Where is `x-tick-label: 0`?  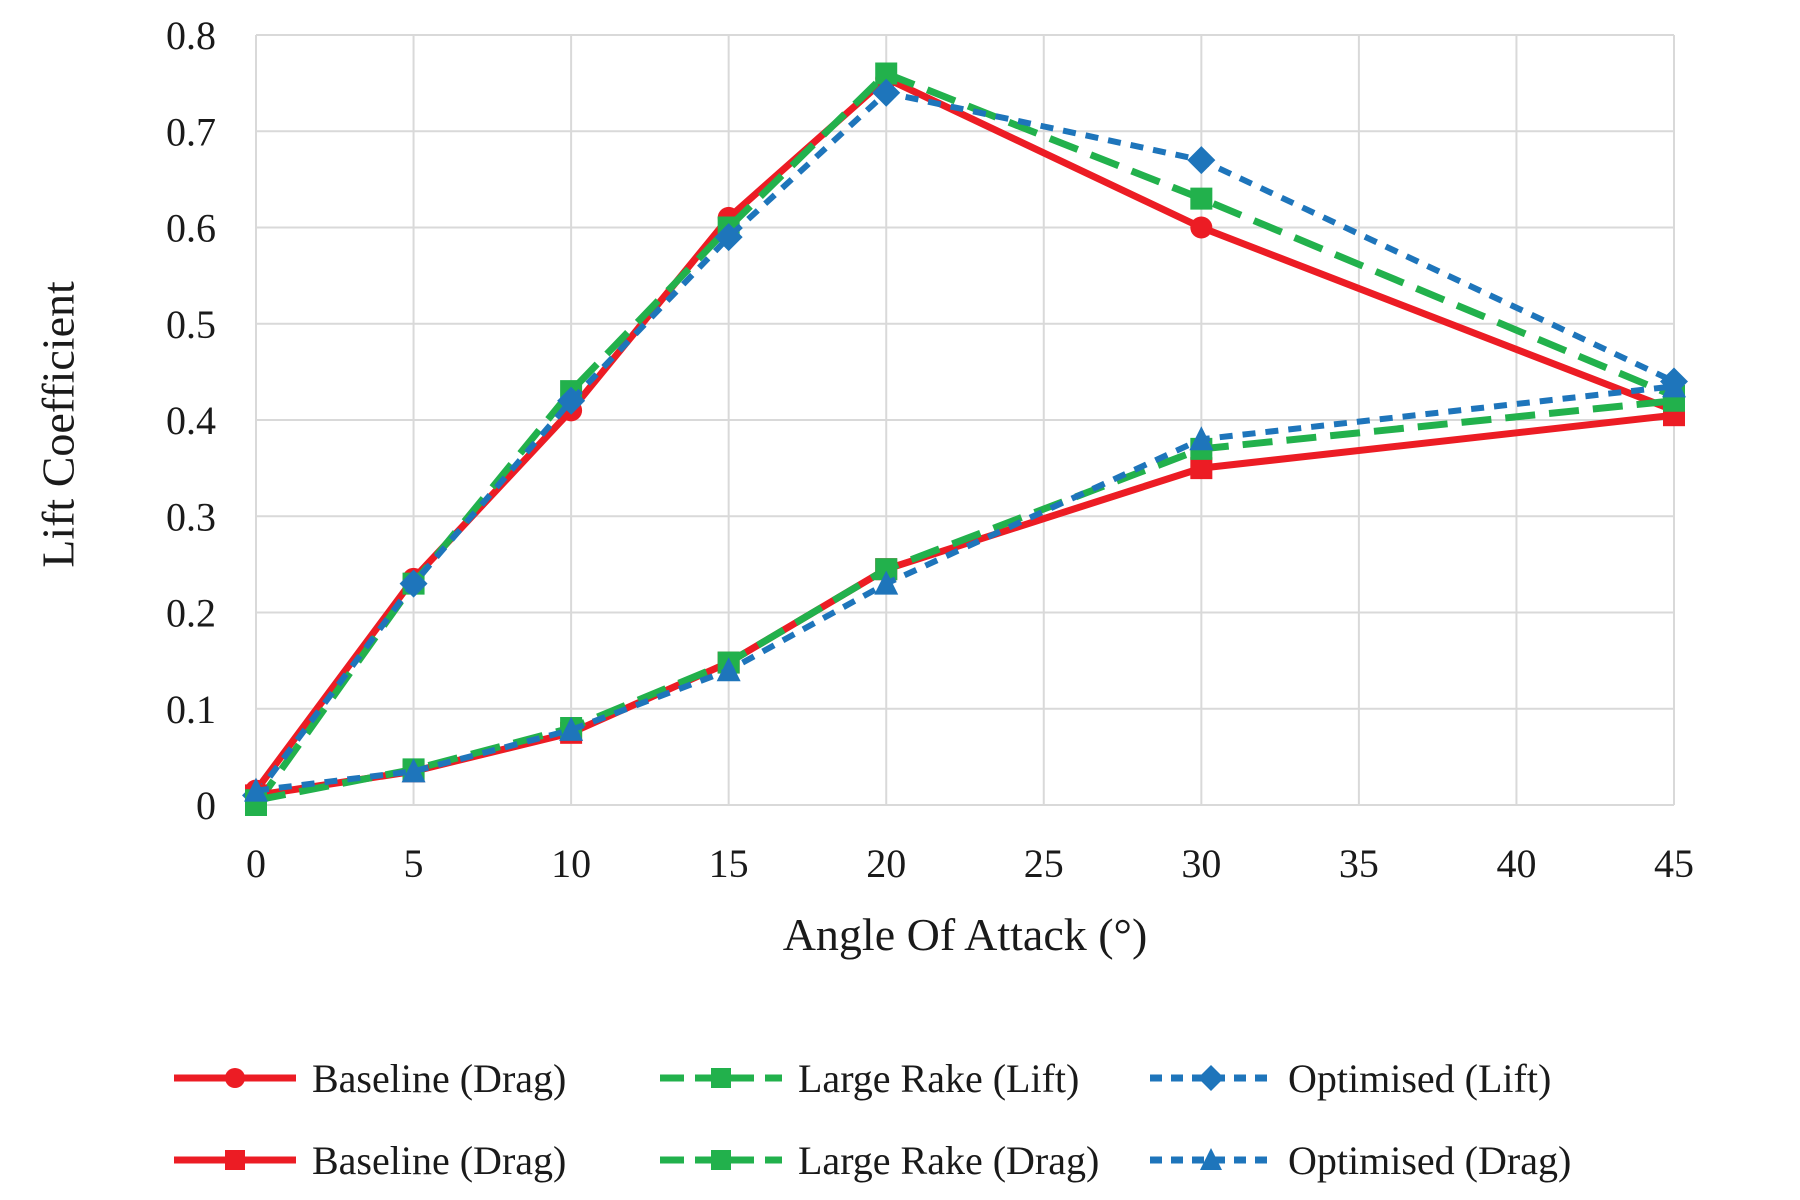 x-tick-label: 0 is located at coordinates (256, 863).